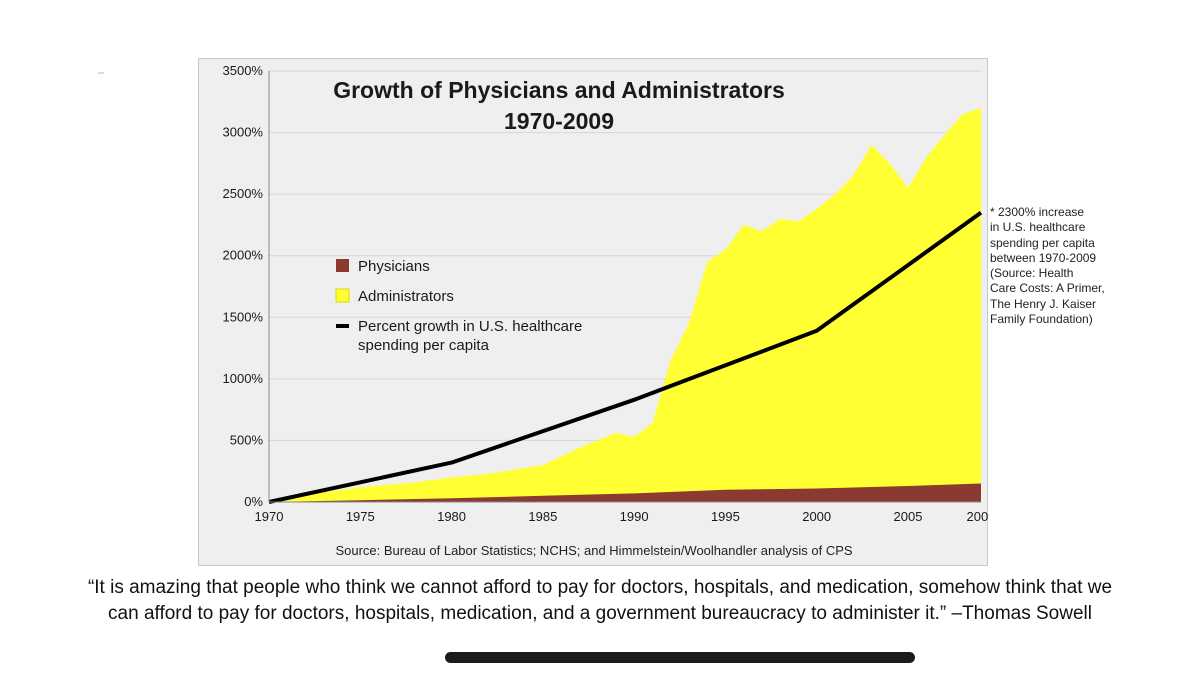 The width and height of the screenshot is (1200, 677). Describe the element at coordinates (451, 516) in the screenshot. I see `x-tick-label: 1980` at that location.